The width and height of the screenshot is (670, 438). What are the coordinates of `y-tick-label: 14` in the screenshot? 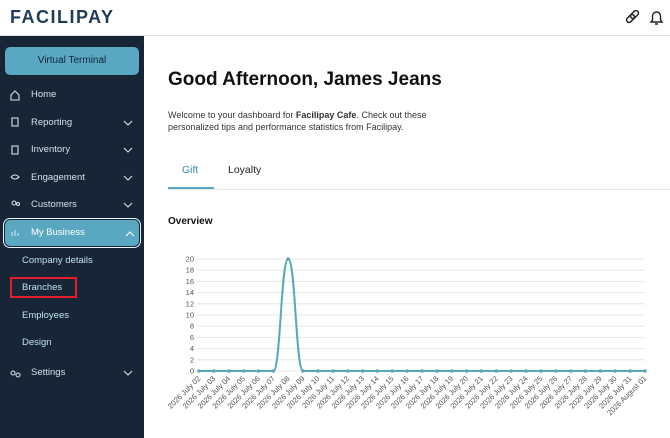 It's located at (190, 292).